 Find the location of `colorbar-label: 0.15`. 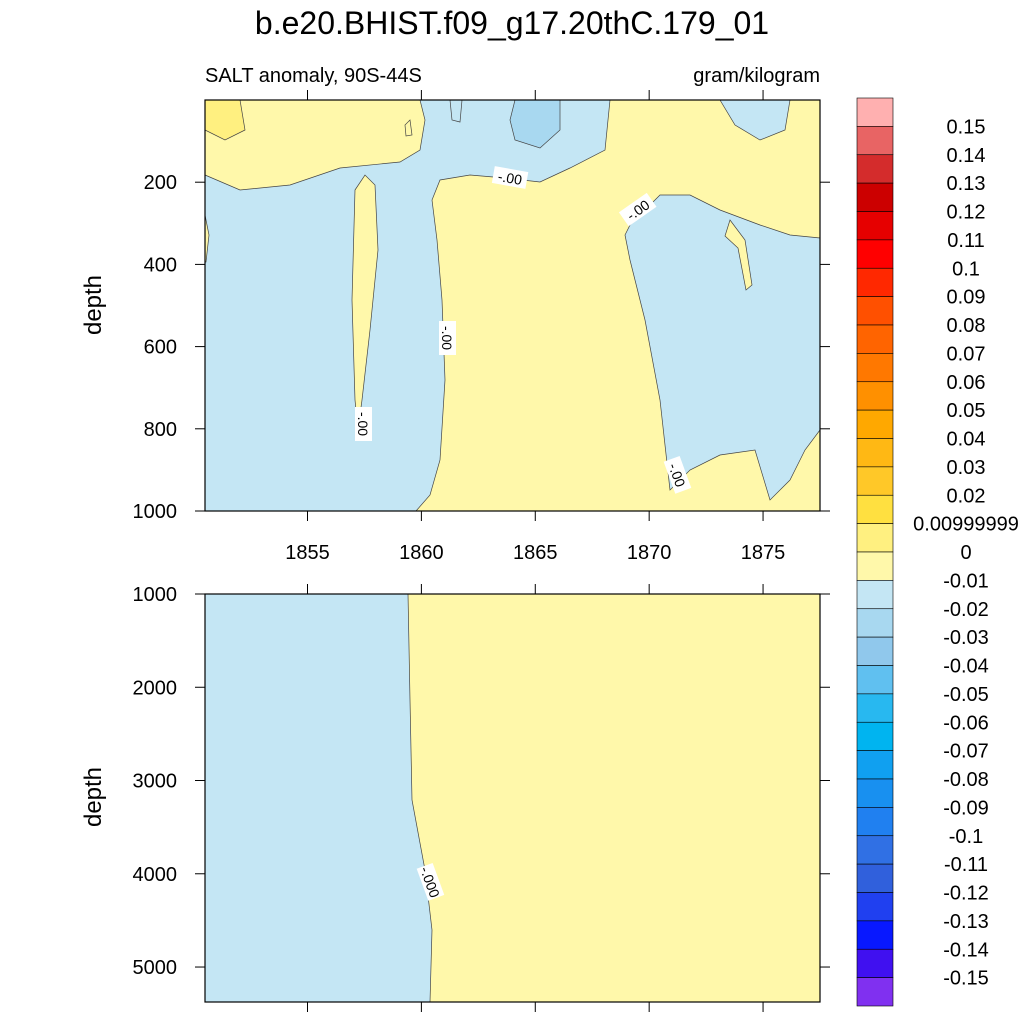

colorbar-label: 0.15 is located at coordinates (966, 127).